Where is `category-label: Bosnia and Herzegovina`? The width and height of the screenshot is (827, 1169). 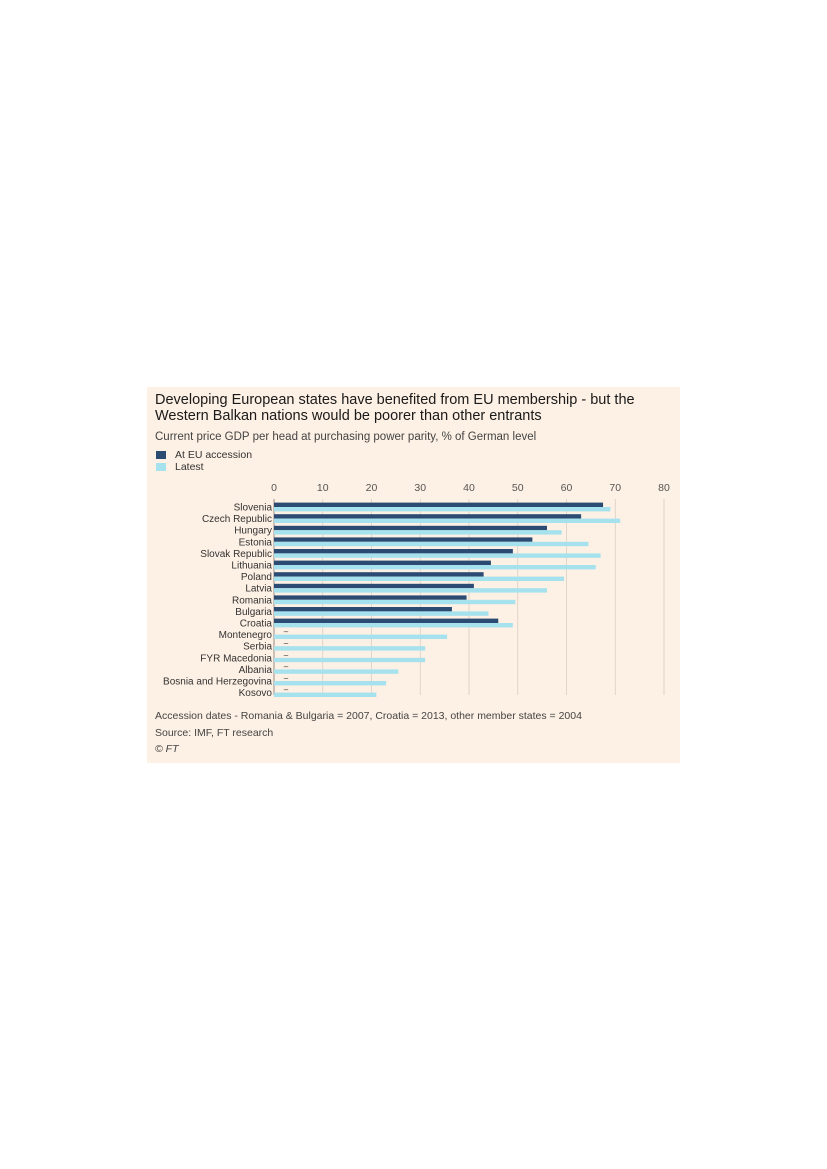 category-label: Bosnia and Herzegovina is located at coordinates (217, 682).